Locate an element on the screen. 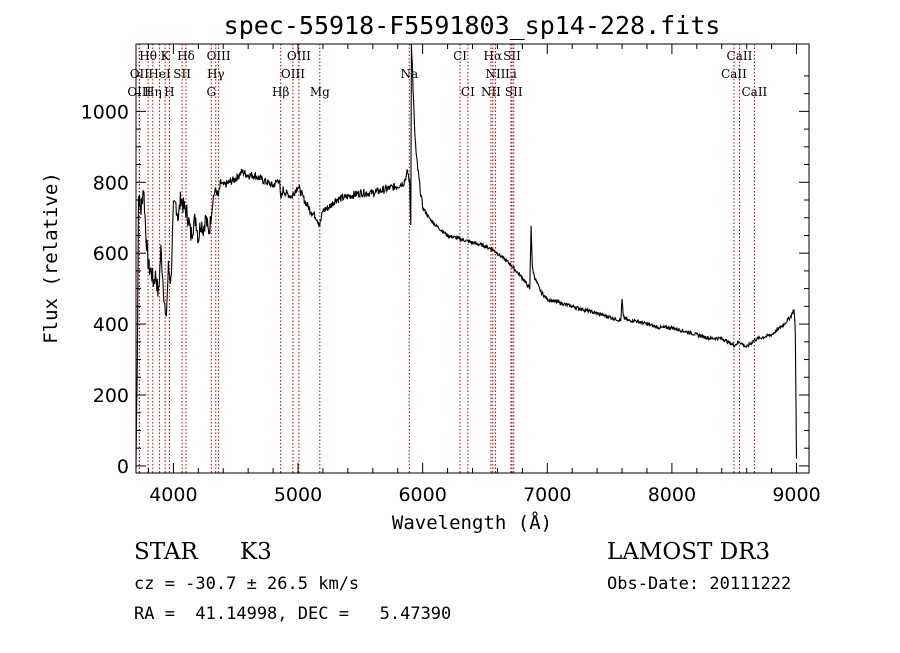 Image resolution: width=900 pixels, height=653 pixels. marker-label: Hβ is located at coordinates (280, 92).